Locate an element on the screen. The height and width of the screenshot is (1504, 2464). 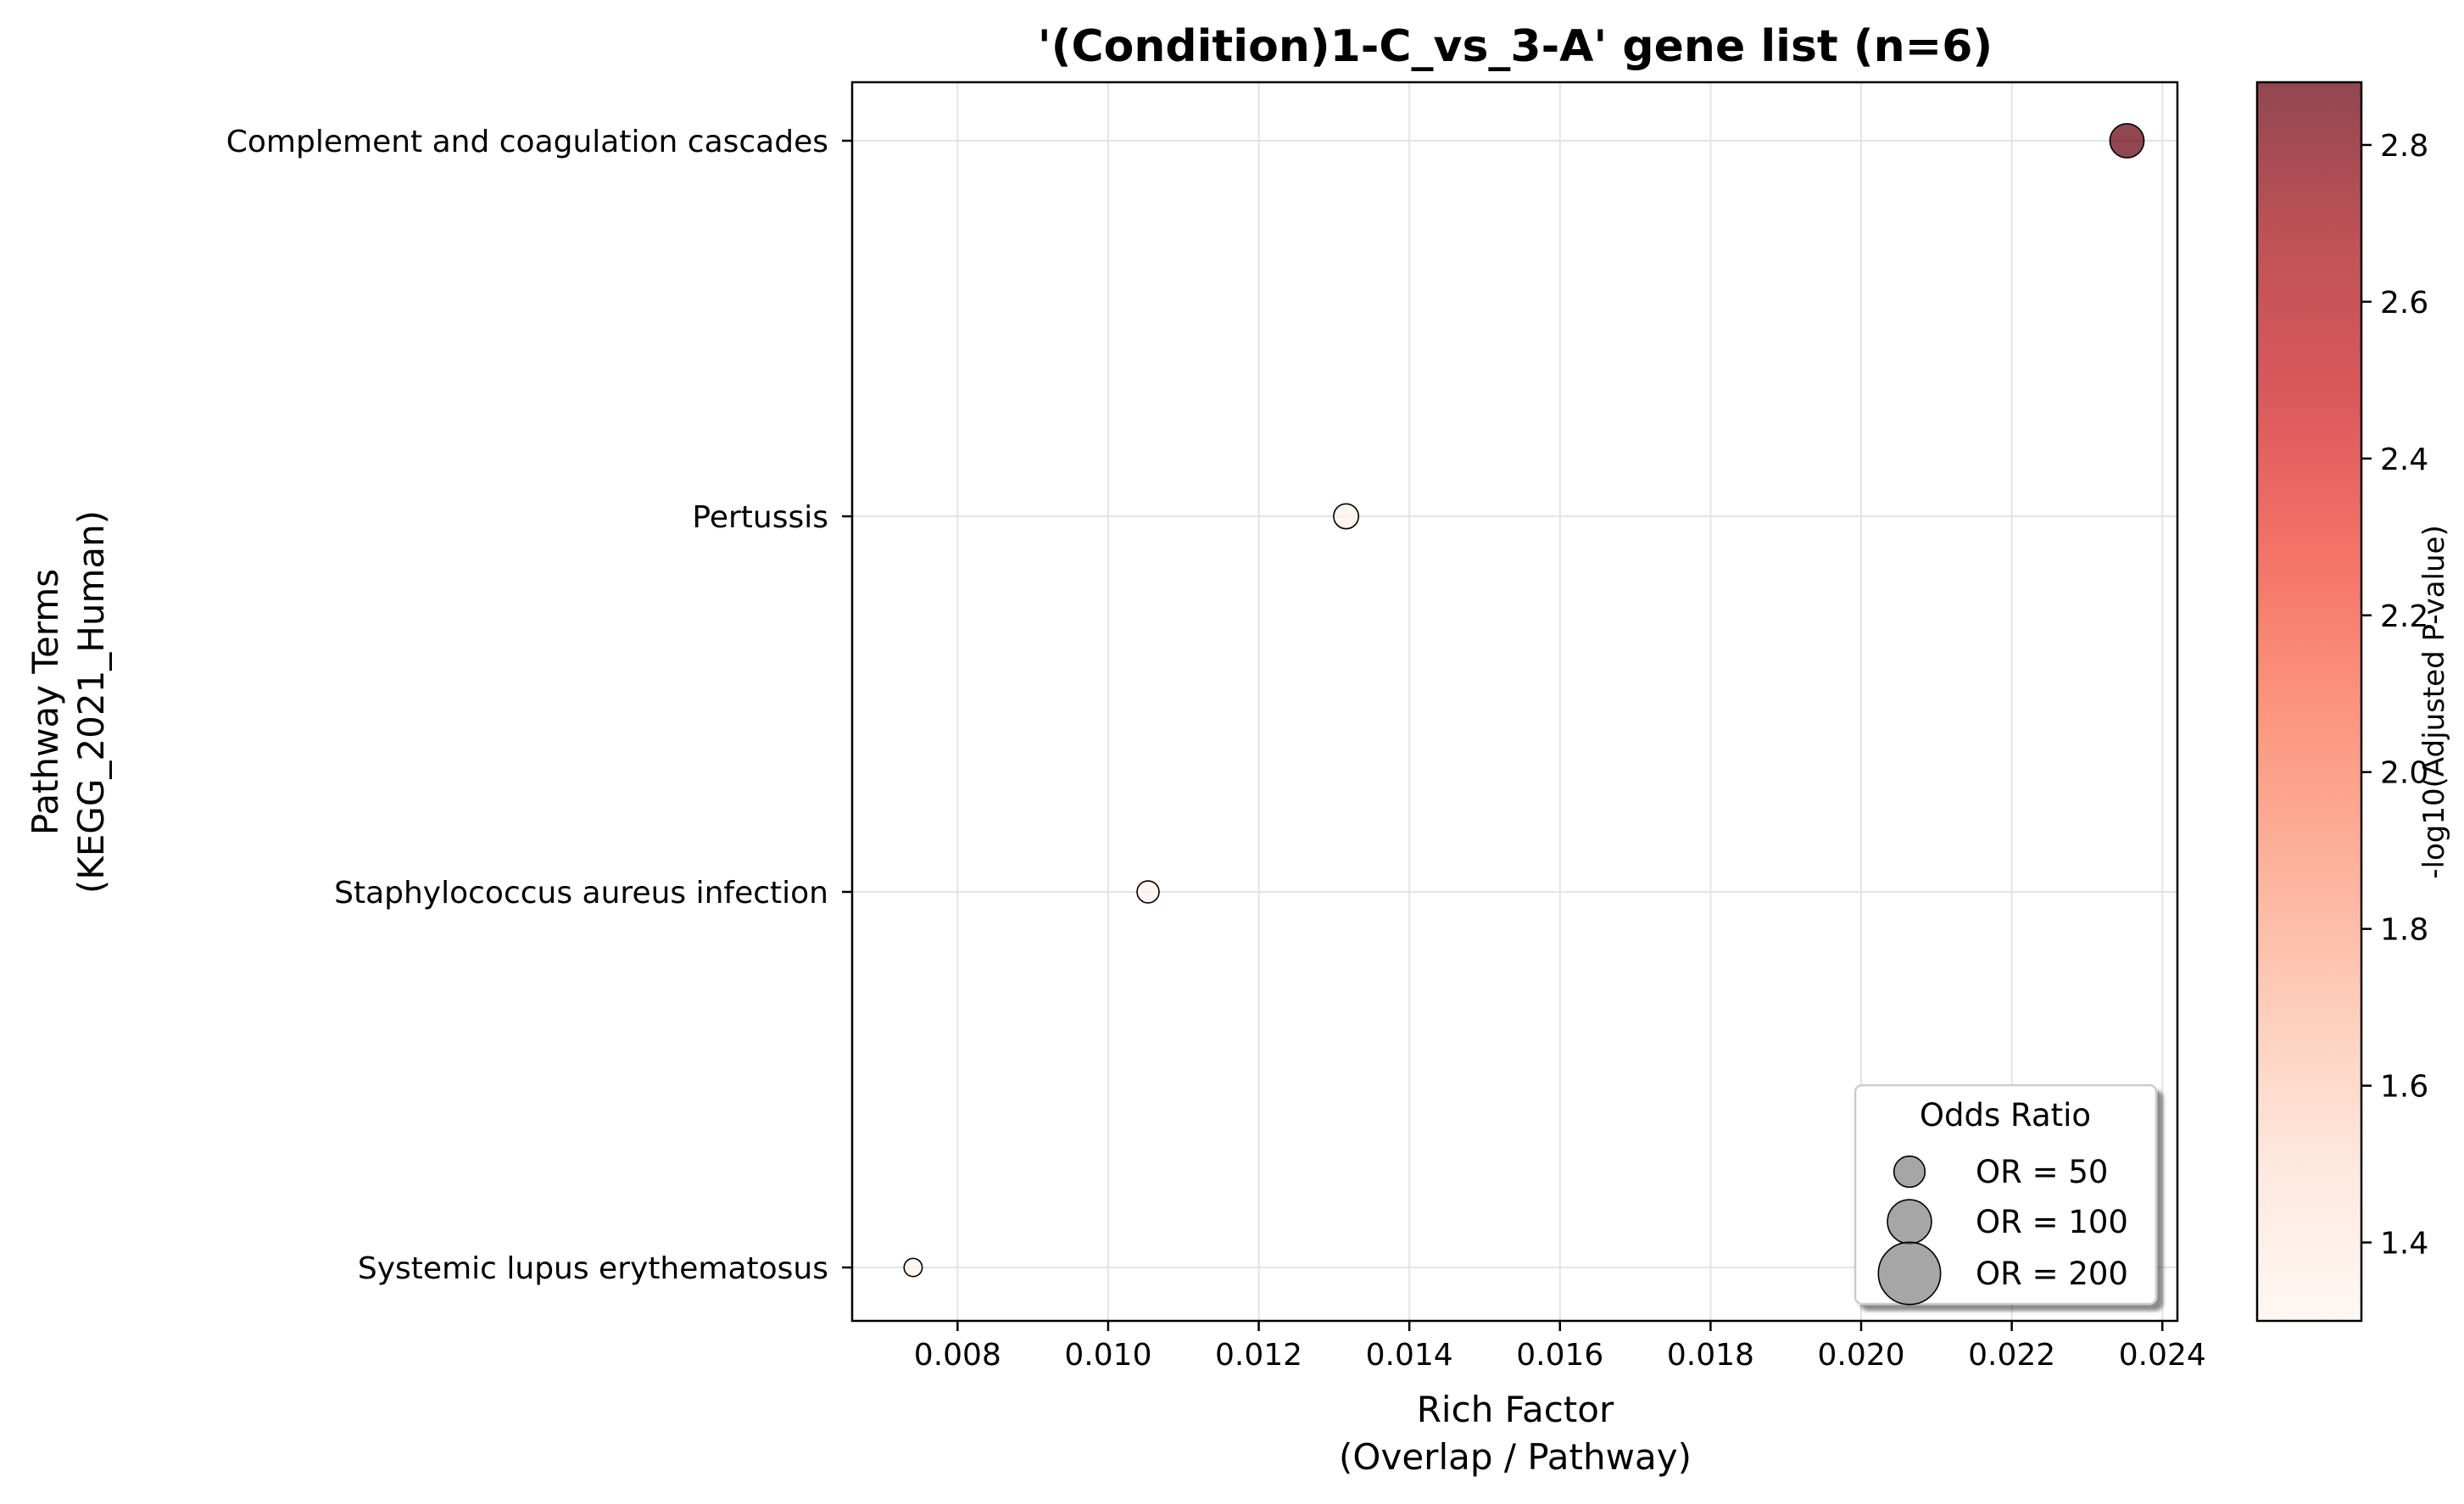
colorbar-tick-label: 1.6 is located at coordinates (2404, 1087).